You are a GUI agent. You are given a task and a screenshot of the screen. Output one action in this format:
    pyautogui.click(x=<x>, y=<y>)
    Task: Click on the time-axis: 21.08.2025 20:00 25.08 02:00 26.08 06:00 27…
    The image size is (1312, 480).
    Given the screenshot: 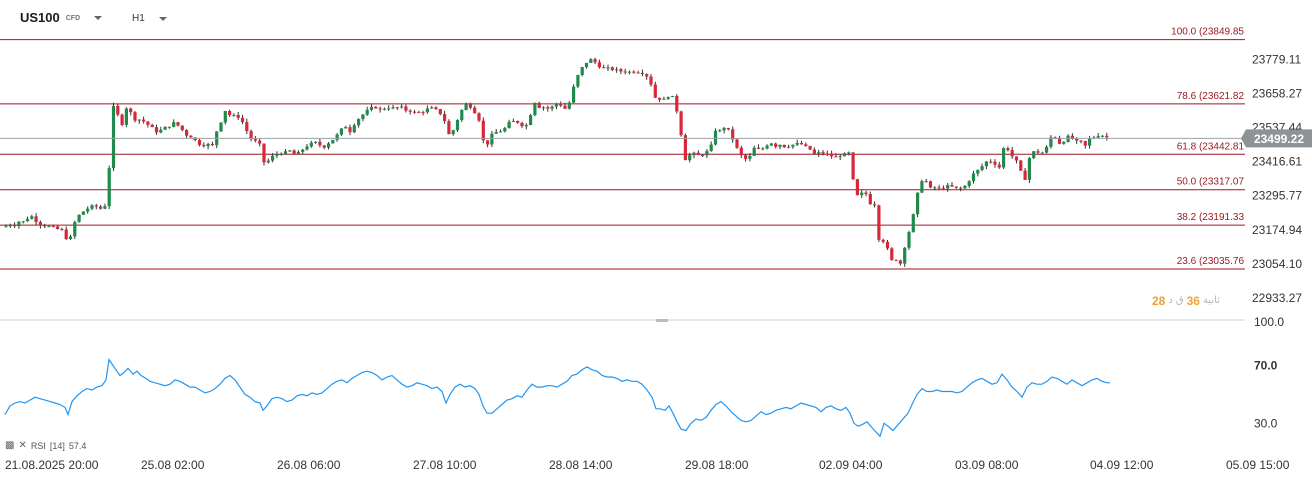 What is the action you would take?
    pyautogui.click(x=647, y=465)
    